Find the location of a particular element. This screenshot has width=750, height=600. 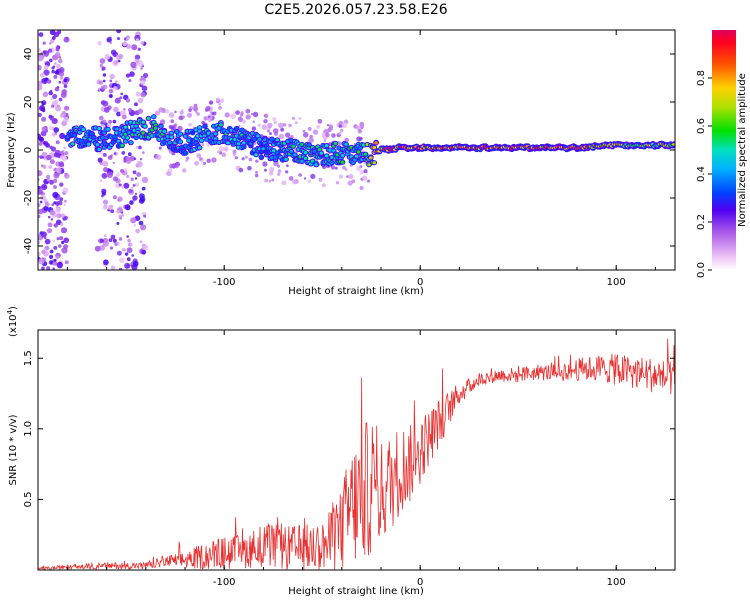

colorbar-label: Normalized spectral amplitude is located at coordinates (742, 150).